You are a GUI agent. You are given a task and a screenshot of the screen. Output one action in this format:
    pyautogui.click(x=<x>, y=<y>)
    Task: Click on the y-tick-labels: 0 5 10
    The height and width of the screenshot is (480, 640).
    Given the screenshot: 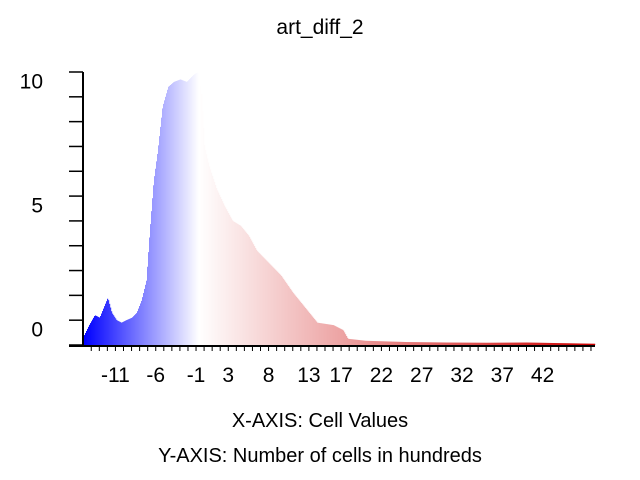 What is the action you would take?
    pyautogui.click(x=31, y=205)
    